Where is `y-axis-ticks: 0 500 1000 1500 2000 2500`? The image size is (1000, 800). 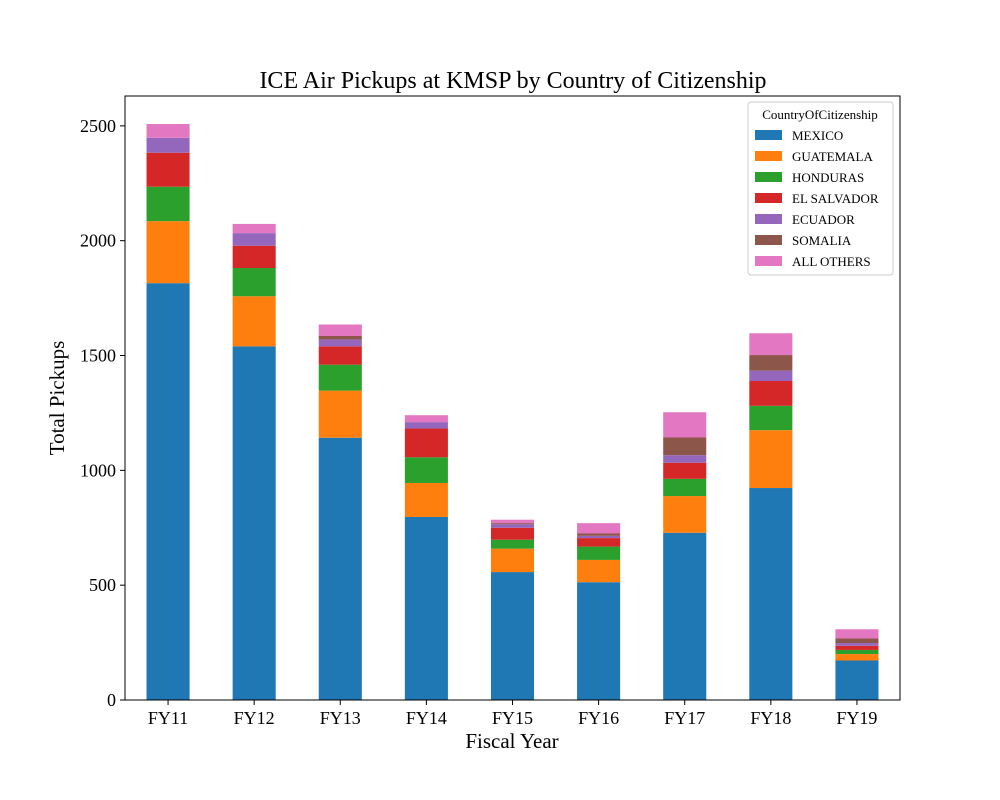 y-axis-ticks: 0 500 1000 1500 2000 2500 is located at coordinates (102, 413).